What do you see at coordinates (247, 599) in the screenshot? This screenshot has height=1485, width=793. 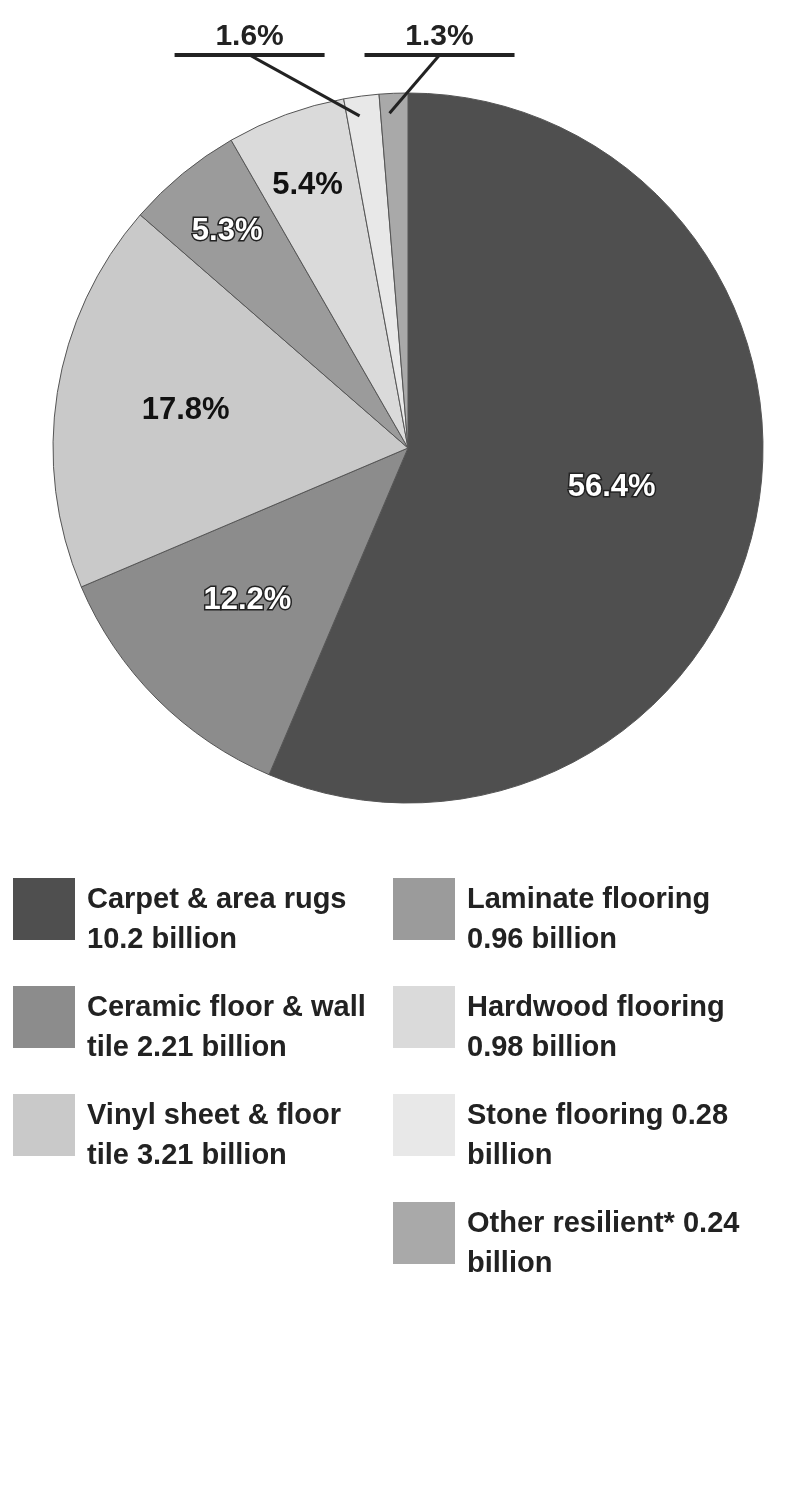 I see `data-label: 12.2%` at bounding box center [247, 599].